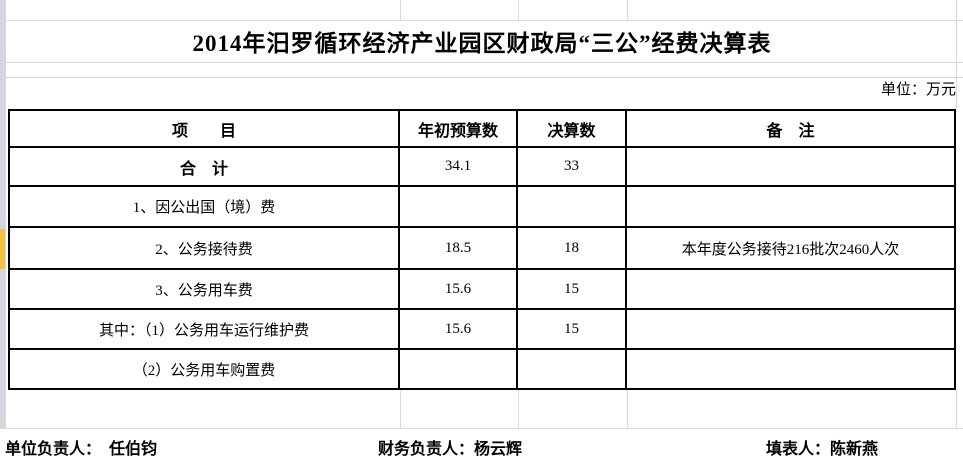 This screenshot has height=464, width=963. I want to click on cell-final: 18, so click(572, 249).